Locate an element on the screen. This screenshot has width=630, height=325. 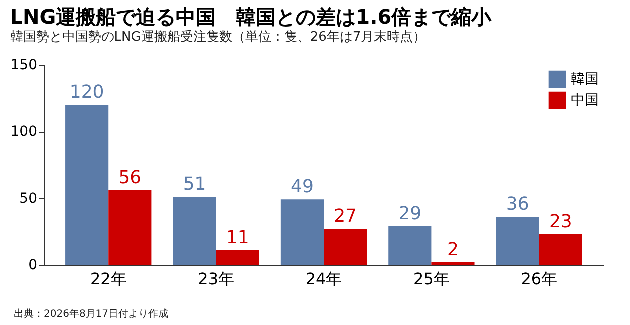
data-label: 120 is located at coordinates (87, 92).